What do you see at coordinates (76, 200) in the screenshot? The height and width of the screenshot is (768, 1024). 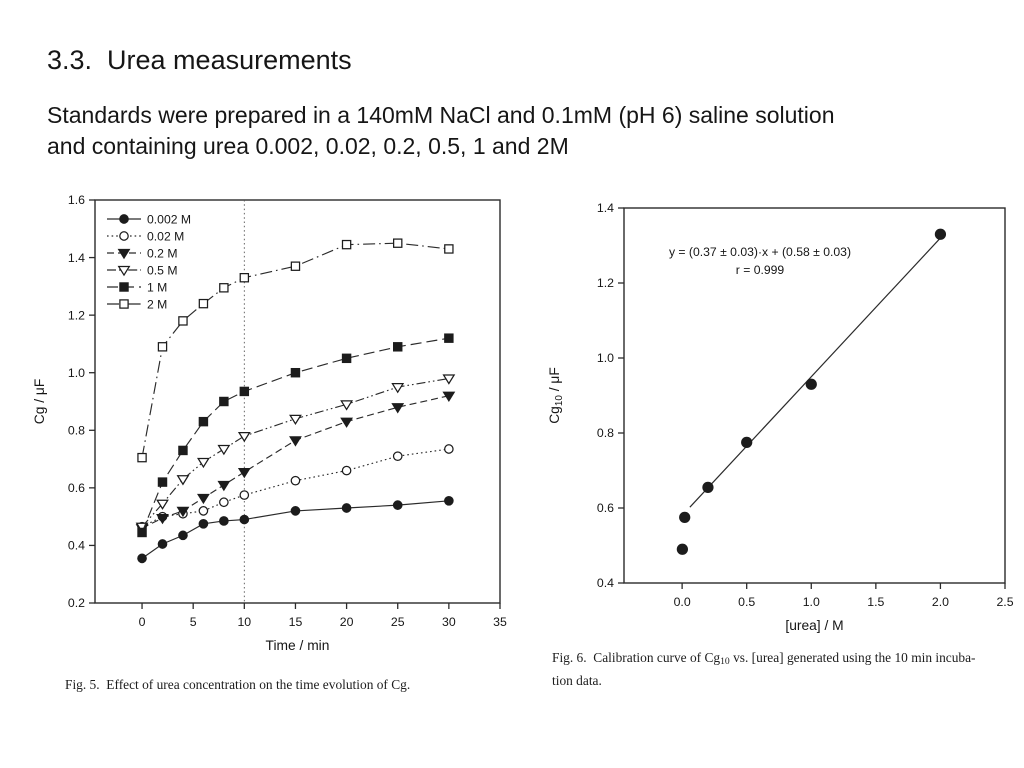 I see `y-tick-label: 1.6` at bounding box center [76, 200].